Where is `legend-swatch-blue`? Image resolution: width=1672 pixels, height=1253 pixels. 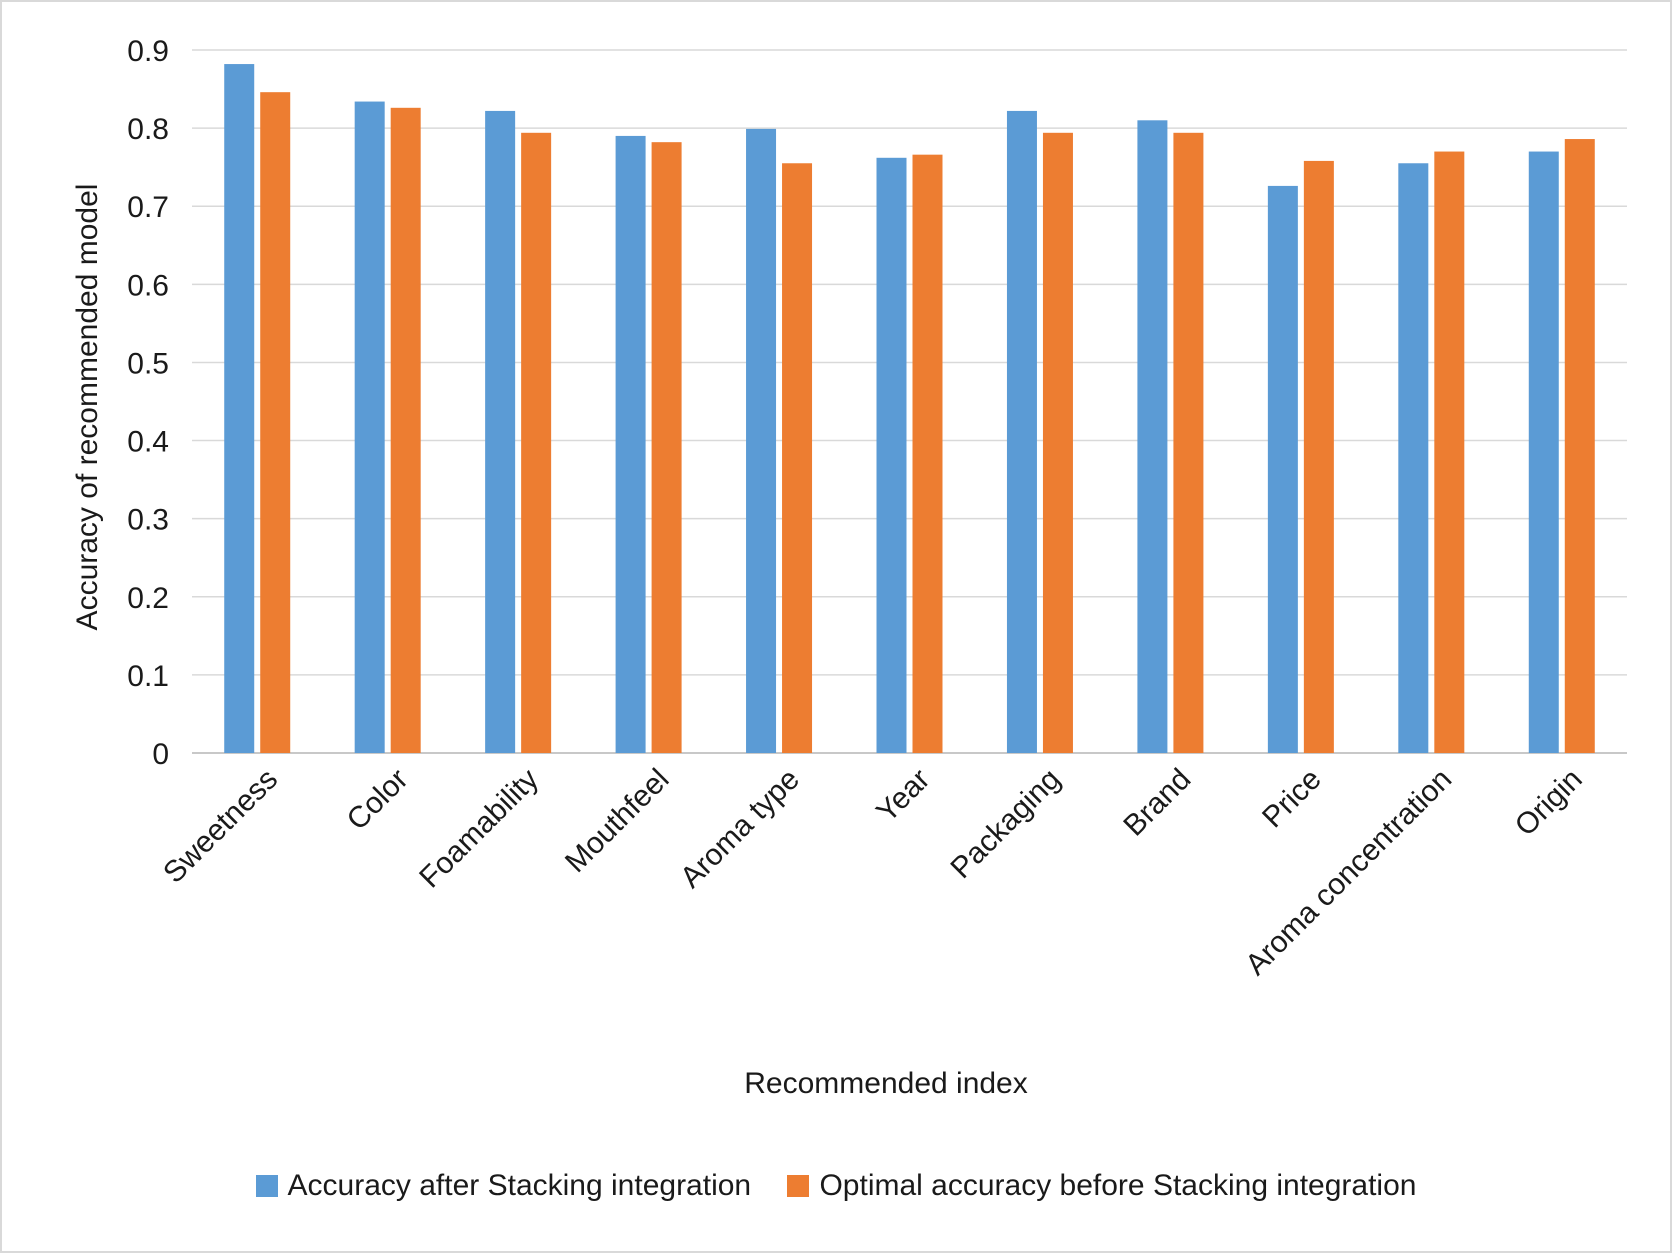 legend-swatch-blue is located at coordinates (266, 1186).